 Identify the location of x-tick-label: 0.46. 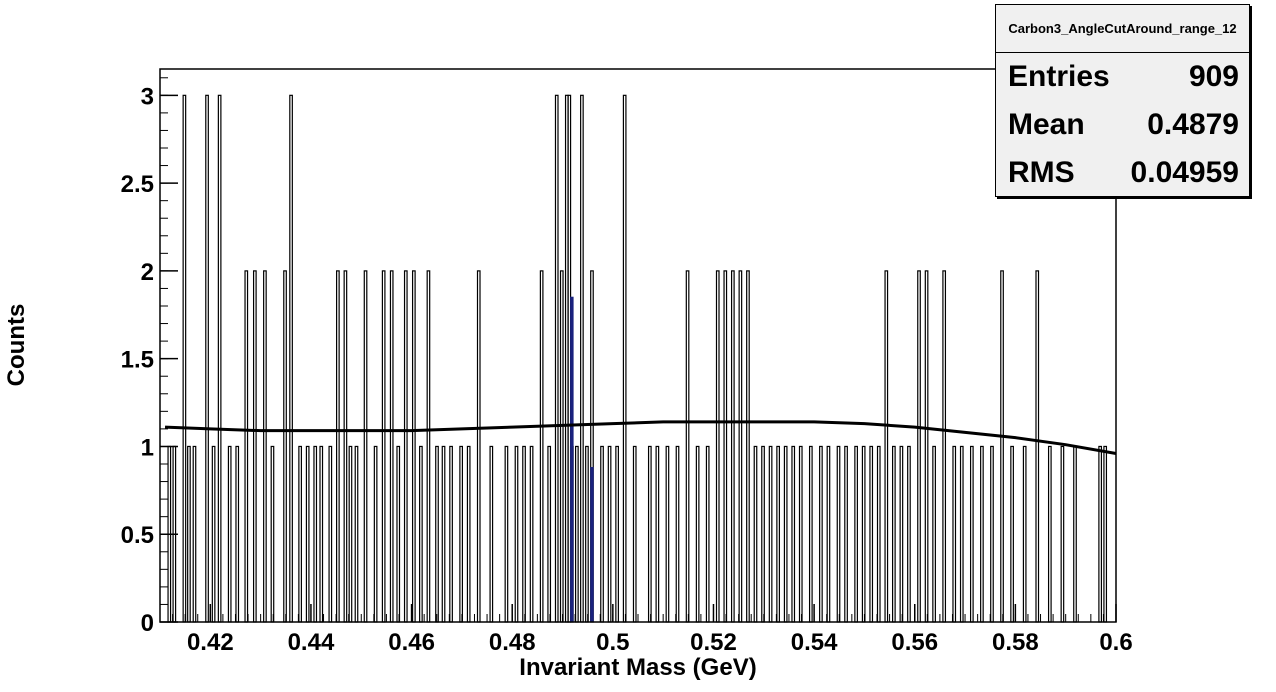
(411, 642).